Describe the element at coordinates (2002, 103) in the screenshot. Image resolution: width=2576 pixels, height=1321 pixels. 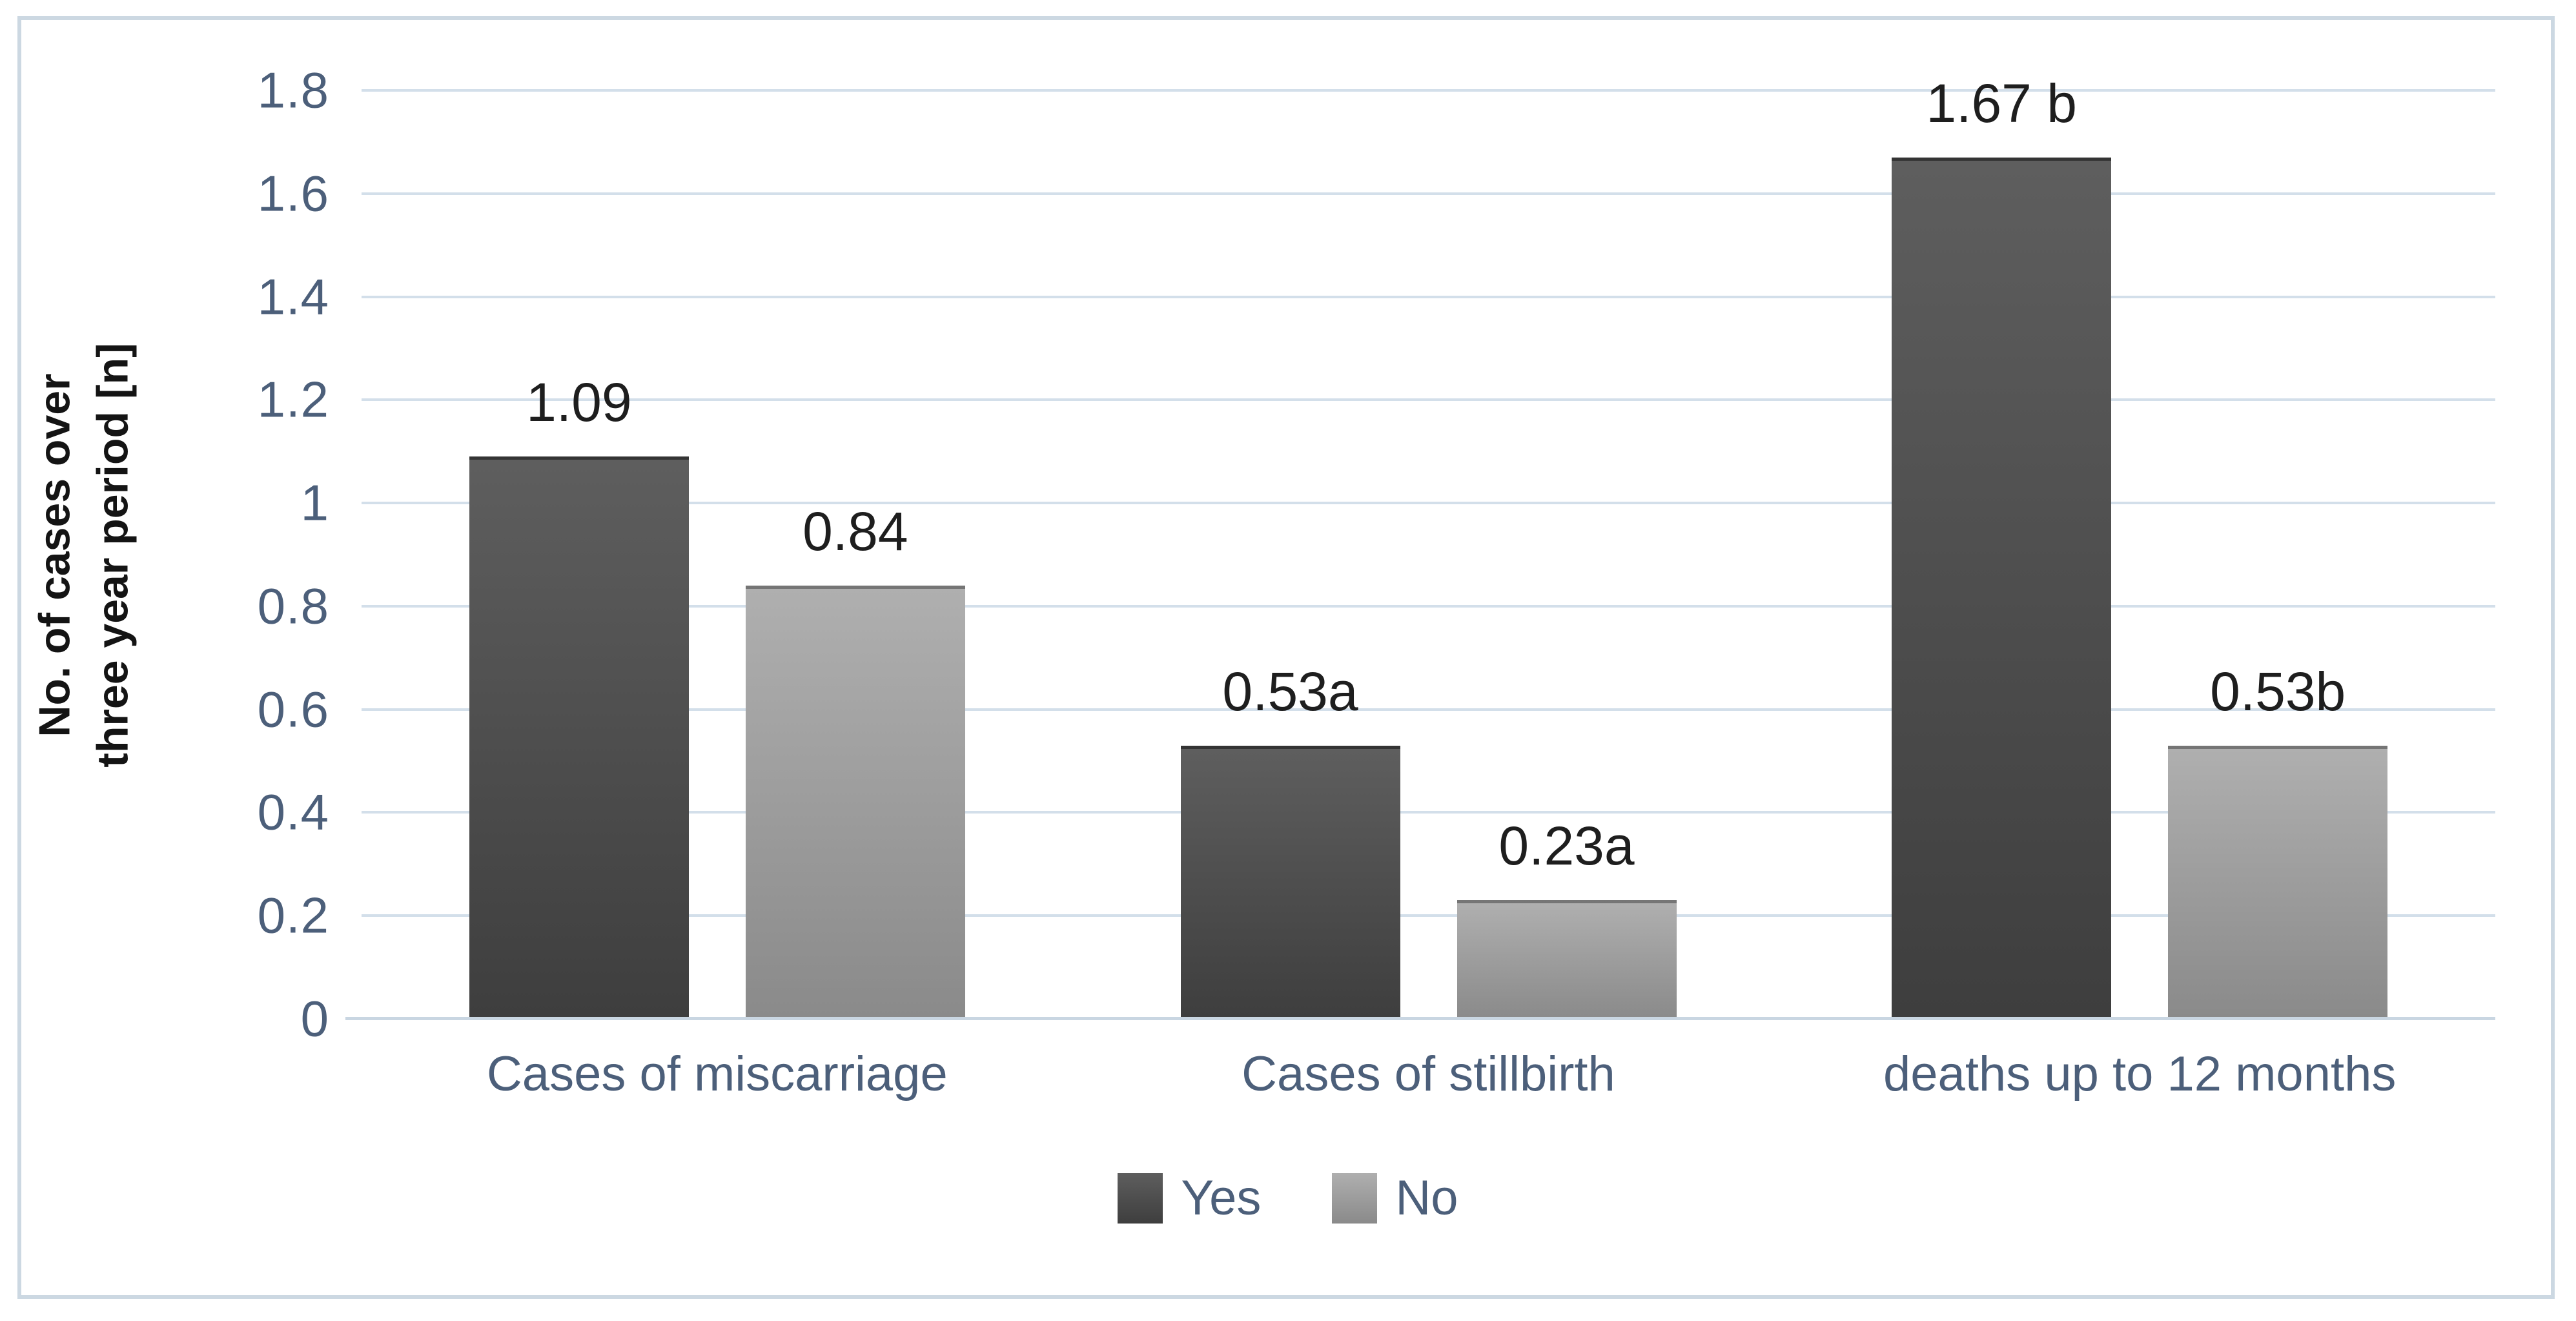
I see `bar-value-label: 1.67 b` at that location.